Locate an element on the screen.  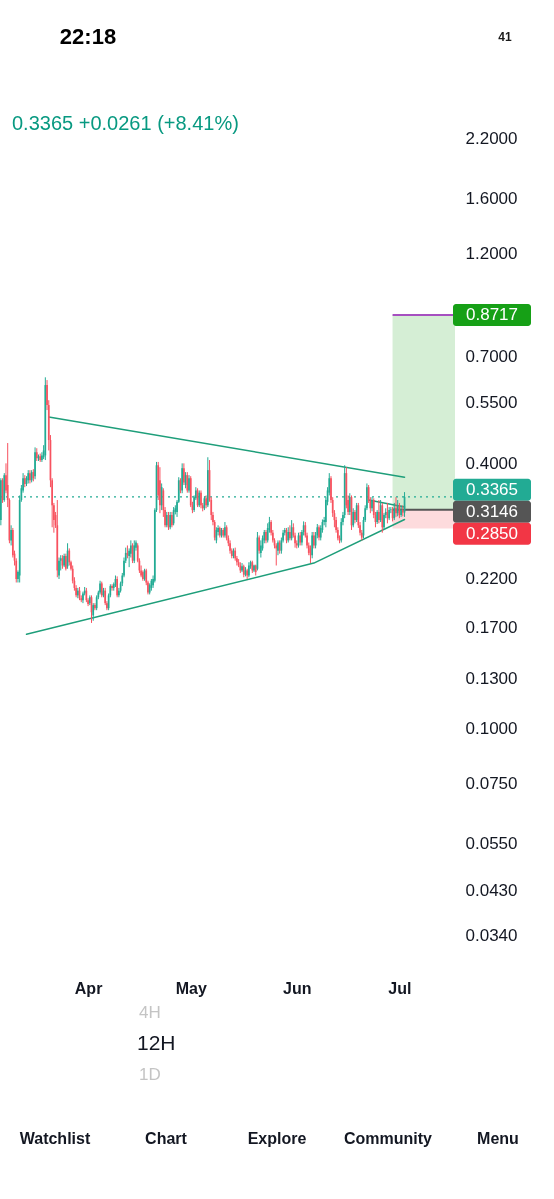
ref-line-label: 0.3146 is located at coordinates (492, 511).